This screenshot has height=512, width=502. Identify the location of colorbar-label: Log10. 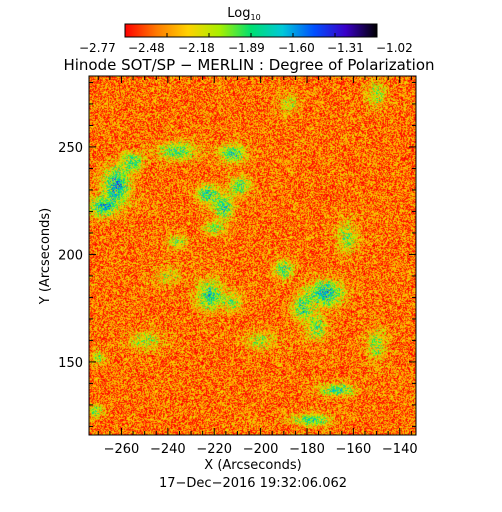
(243, 14).